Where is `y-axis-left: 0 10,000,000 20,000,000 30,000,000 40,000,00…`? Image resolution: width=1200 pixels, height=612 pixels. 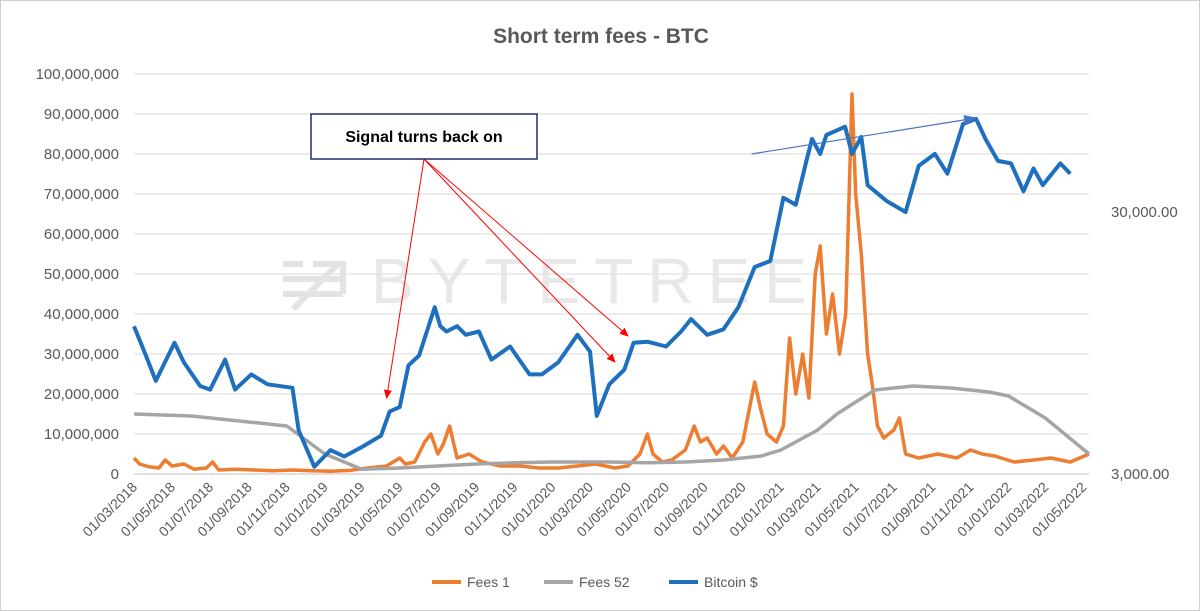
y-axis-left: 0 10,000,000 20,000,000 30,000,000 40,000,00… is located at coordinates (77, 274).